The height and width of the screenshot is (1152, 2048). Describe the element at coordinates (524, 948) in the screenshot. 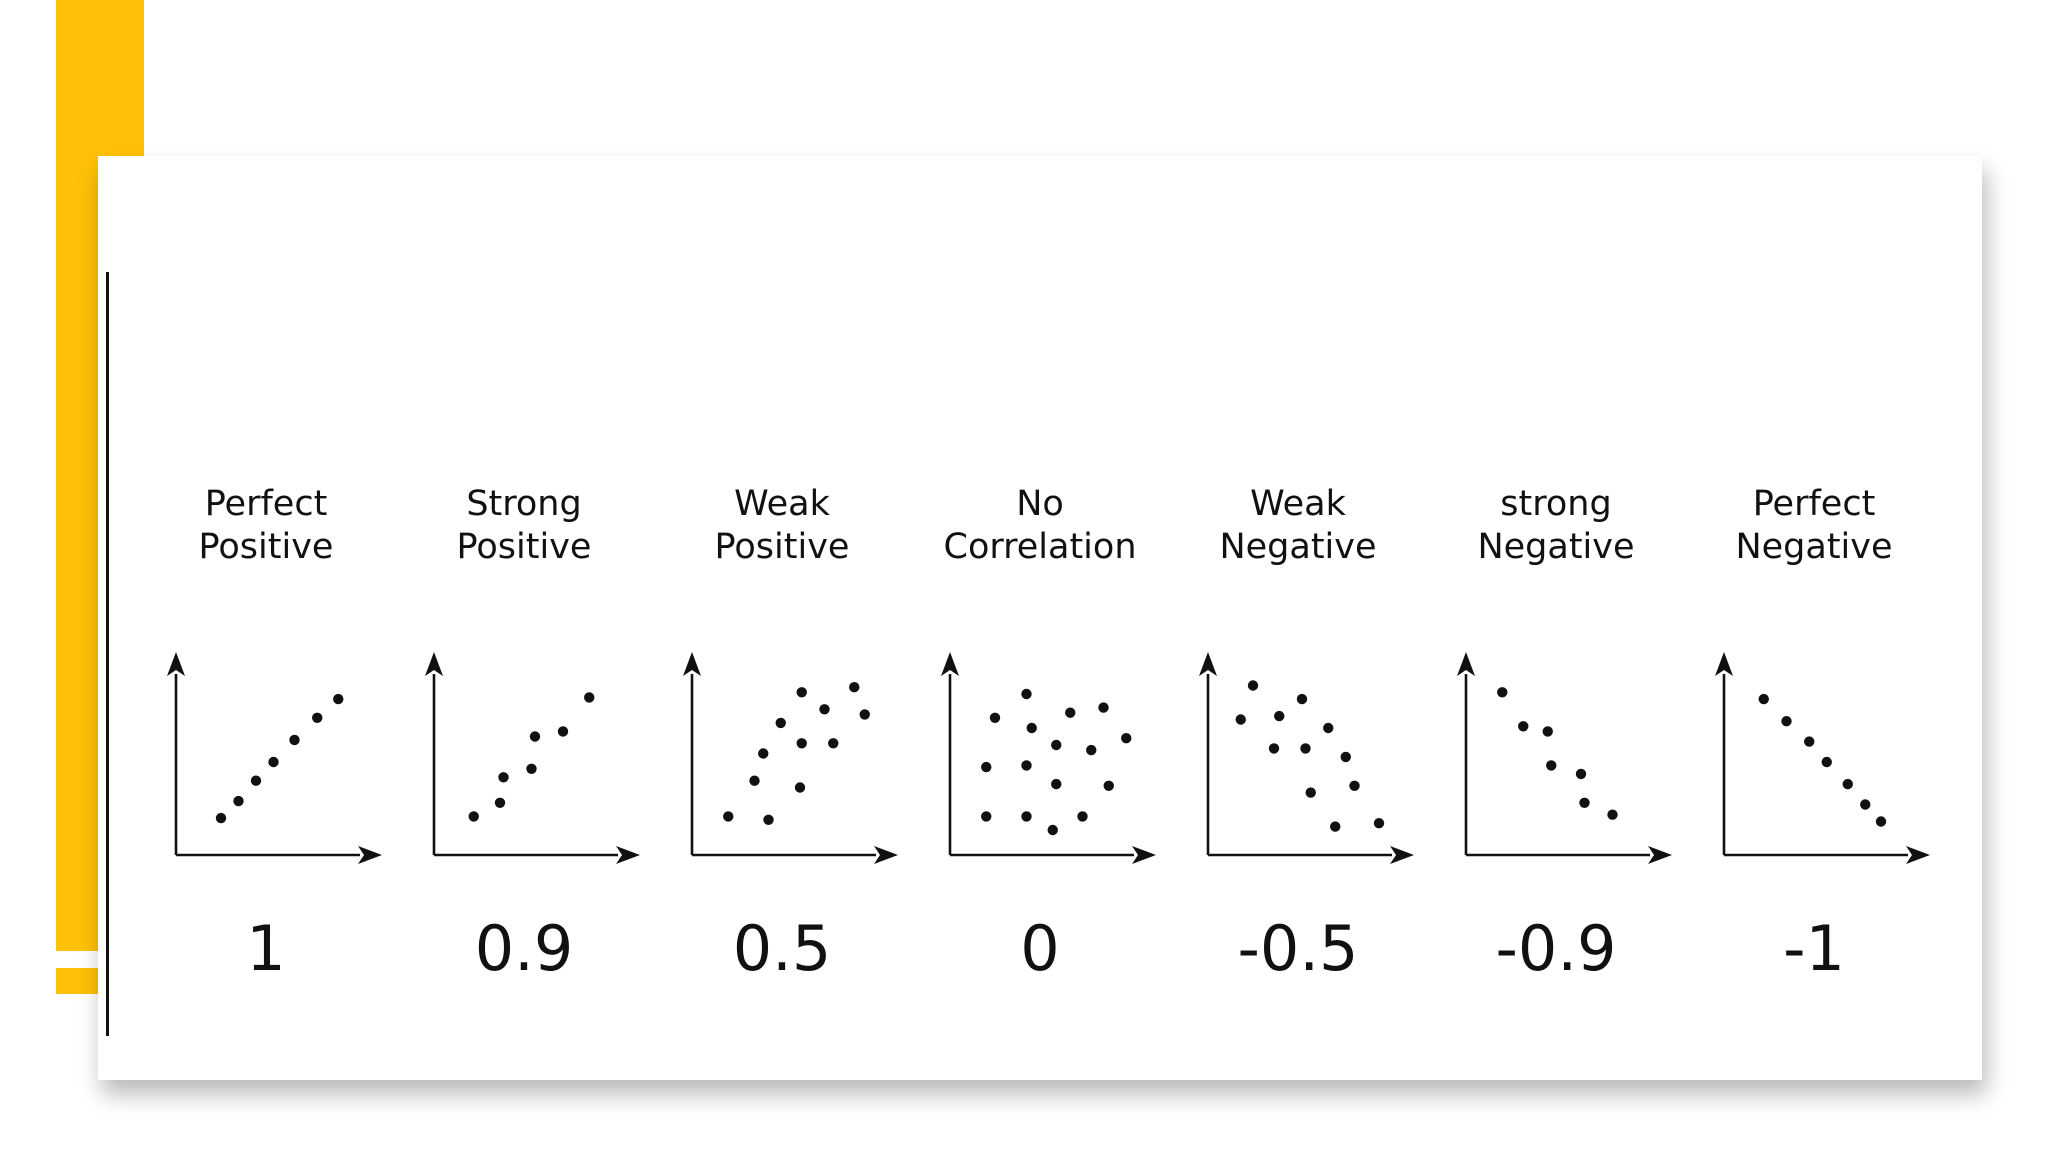

I see `correlation-value: 0.9` at that location.